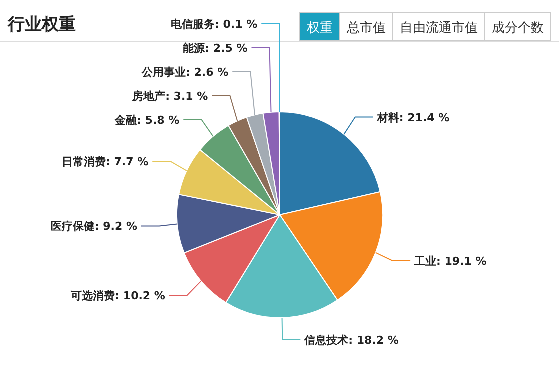 This screenshot has height=373, width=559. What do you see at coordinates (185, 72) in the screenshot?
I see `slice-label: 公用事业: 2.6 %` at bounding box center [185, 72].